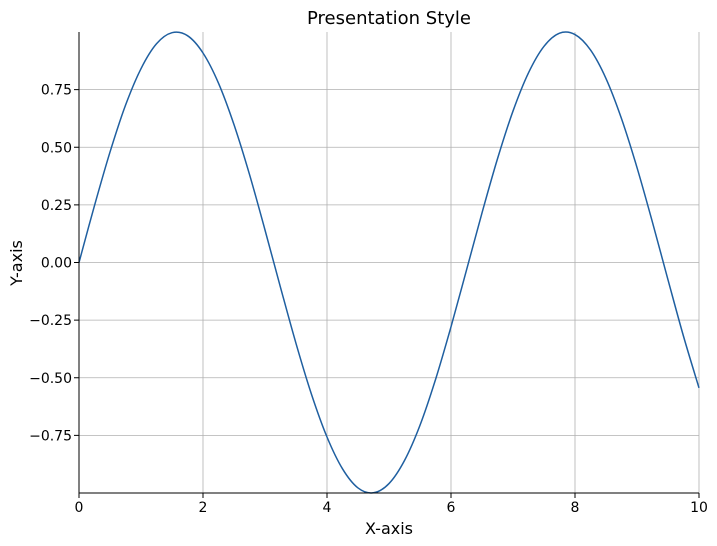  I want to click on x-tick-label: 2, so click(203, 508).